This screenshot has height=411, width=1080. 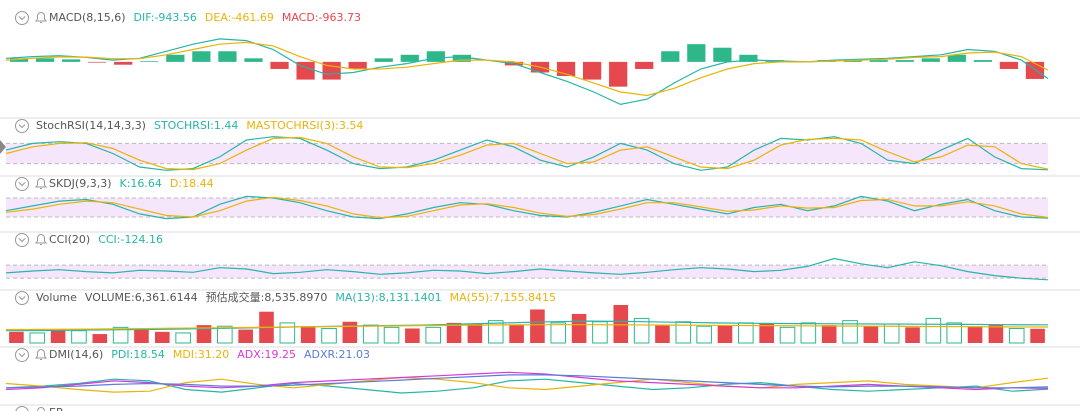 I want to click on legend-value: PDI:18.54, so click(x=138, y=354).